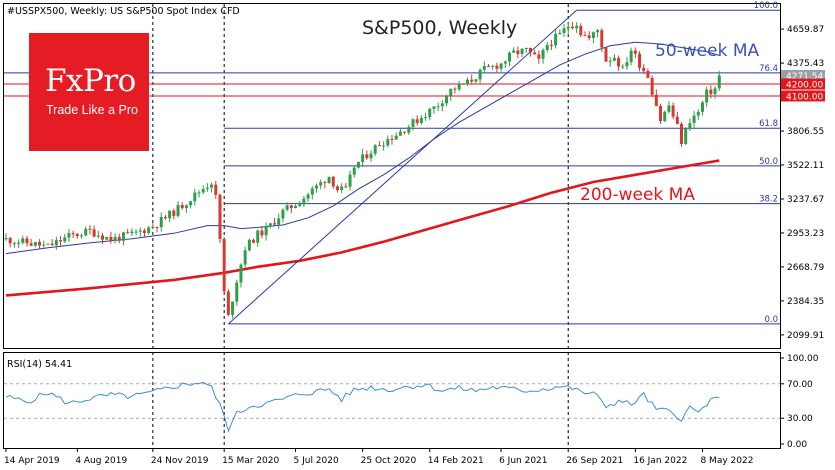 This screenshot has height=470, width=835. Describe the element at coordinates (180, 461) in the screenshot. I see `x-tick-label: 24 Nov 2019` at that location.